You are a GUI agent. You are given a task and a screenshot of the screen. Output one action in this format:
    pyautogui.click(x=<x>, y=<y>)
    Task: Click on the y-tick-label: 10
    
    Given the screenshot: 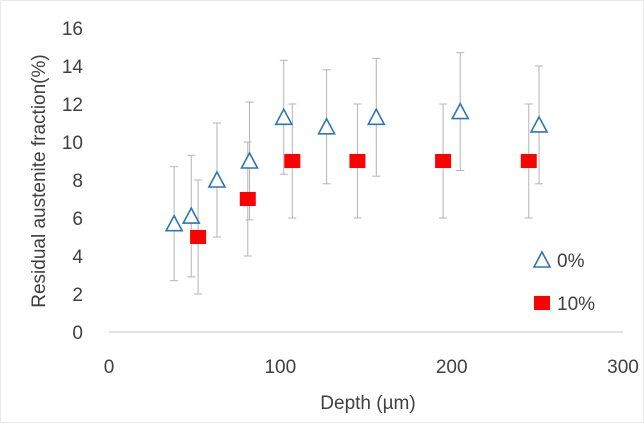 What is the action you would take?
    pyautogui.click(x=72, y=143)
    